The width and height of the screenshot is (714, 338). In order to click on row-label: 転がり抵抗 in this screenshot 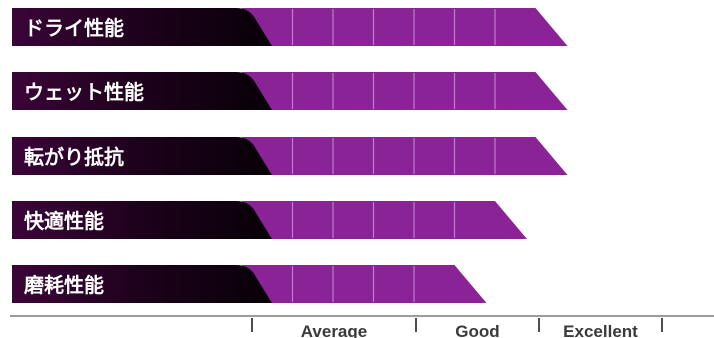, I will do `click(74, 157)`.